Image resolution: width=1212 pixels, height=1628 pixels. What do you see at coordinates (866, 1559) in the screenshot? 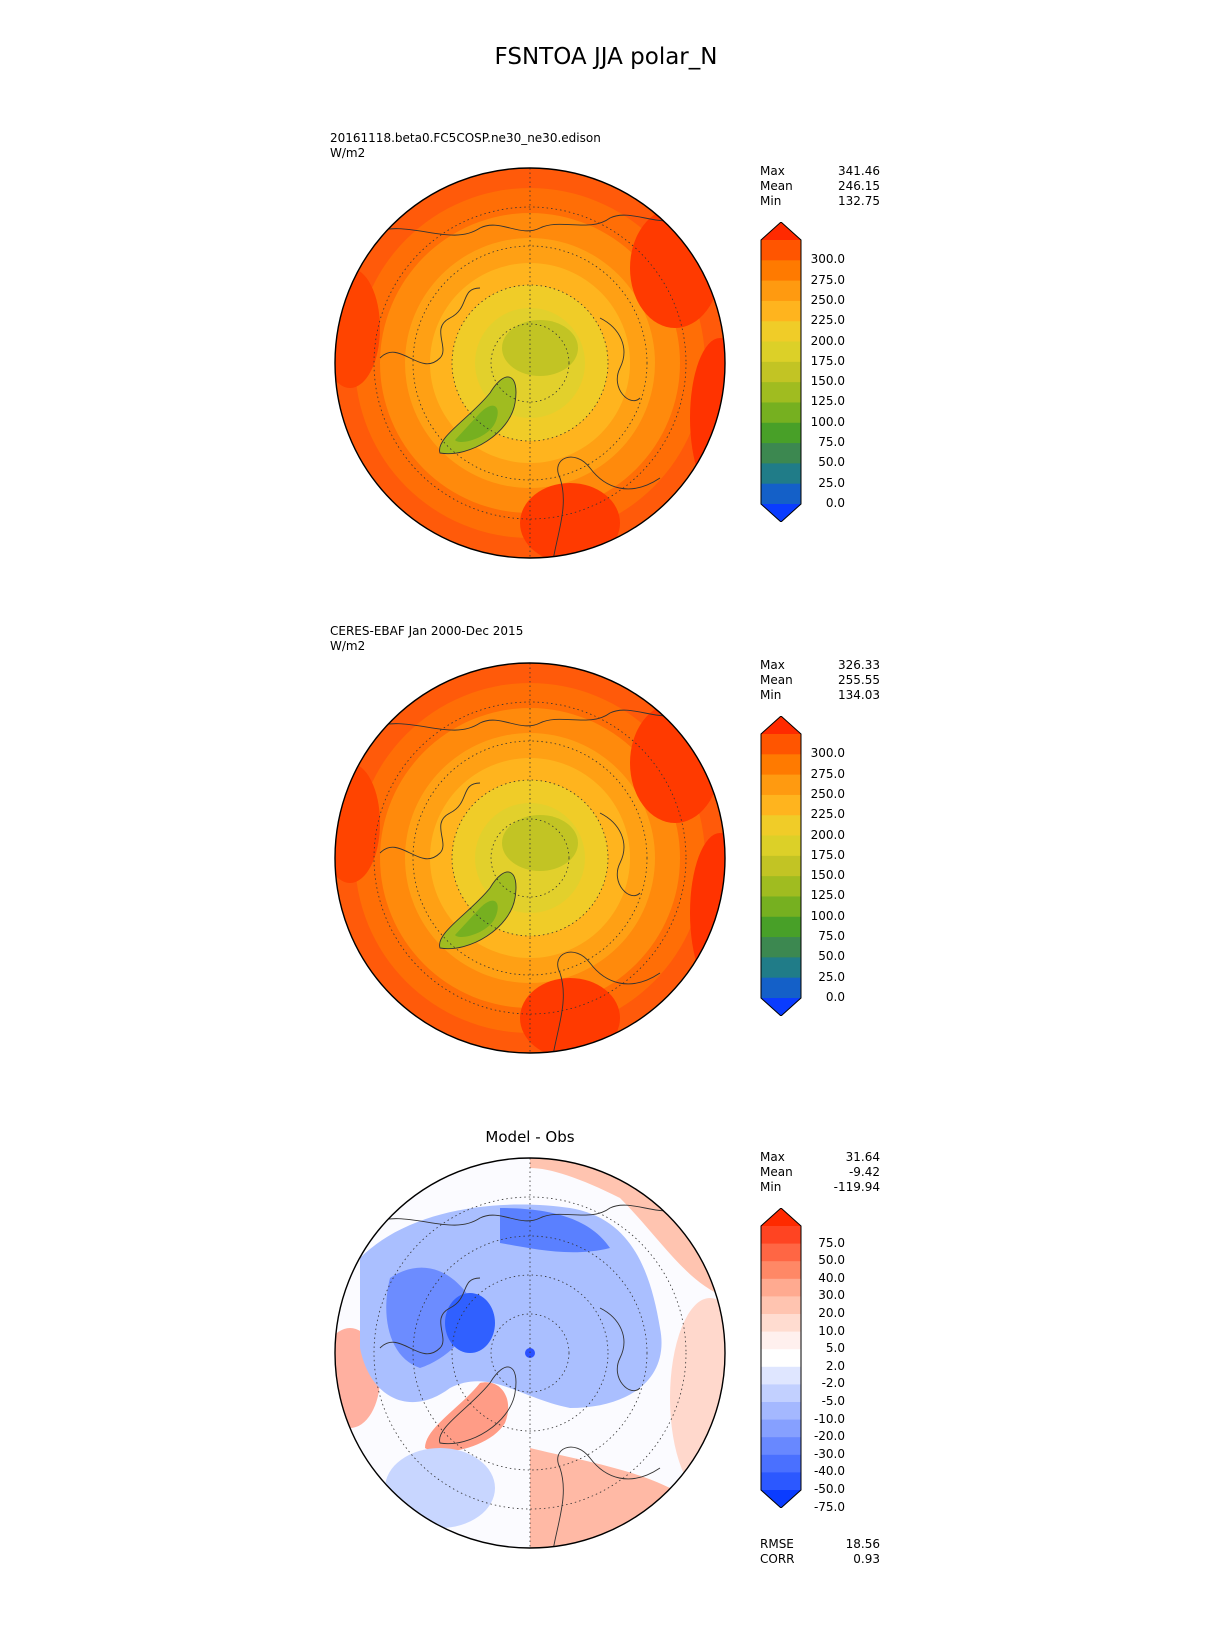
I see `corr-value: 0.93` at bounding box center [866, 1559].